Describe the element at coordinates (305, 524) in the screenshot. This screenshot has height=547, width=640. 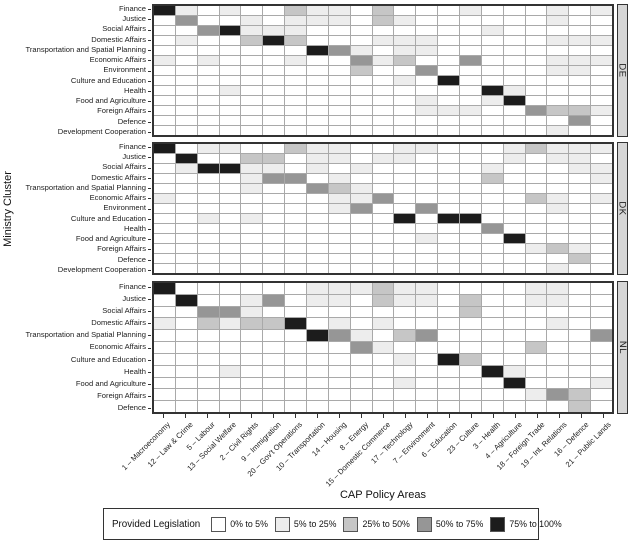
I see `legend-item: 5% to 25%` at that location.